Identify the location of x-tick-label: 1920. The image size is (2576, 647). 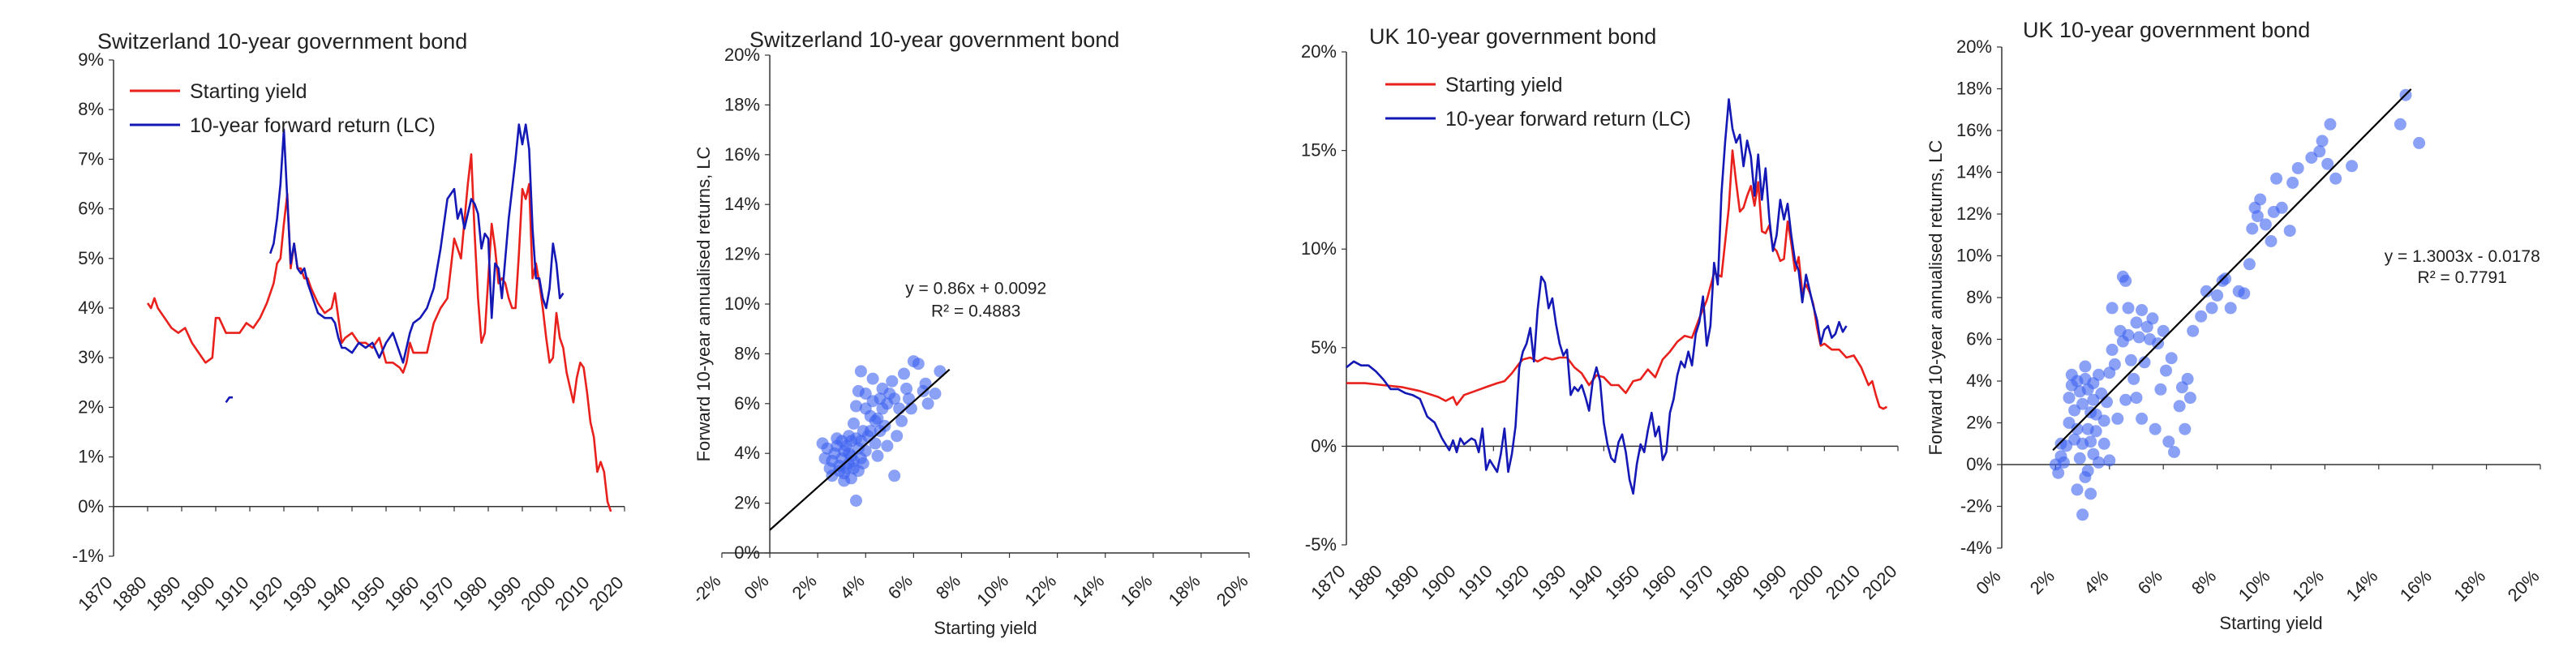
(1512, 582).